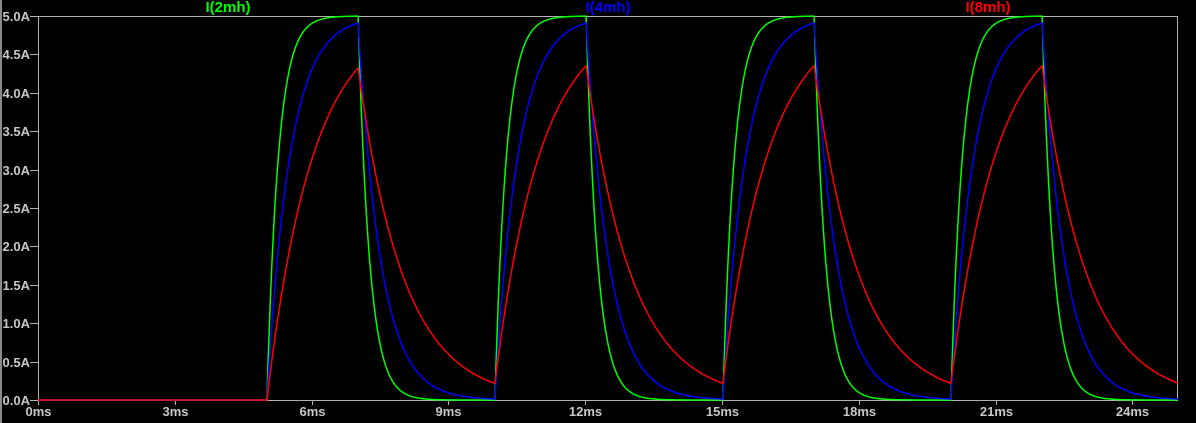 This screenshot has height=423, width=1196. What do you see at coordinates (16, 54) in the screenshot?
I see `y-tick-label: 4.5A` at bounding box center [16, 54].